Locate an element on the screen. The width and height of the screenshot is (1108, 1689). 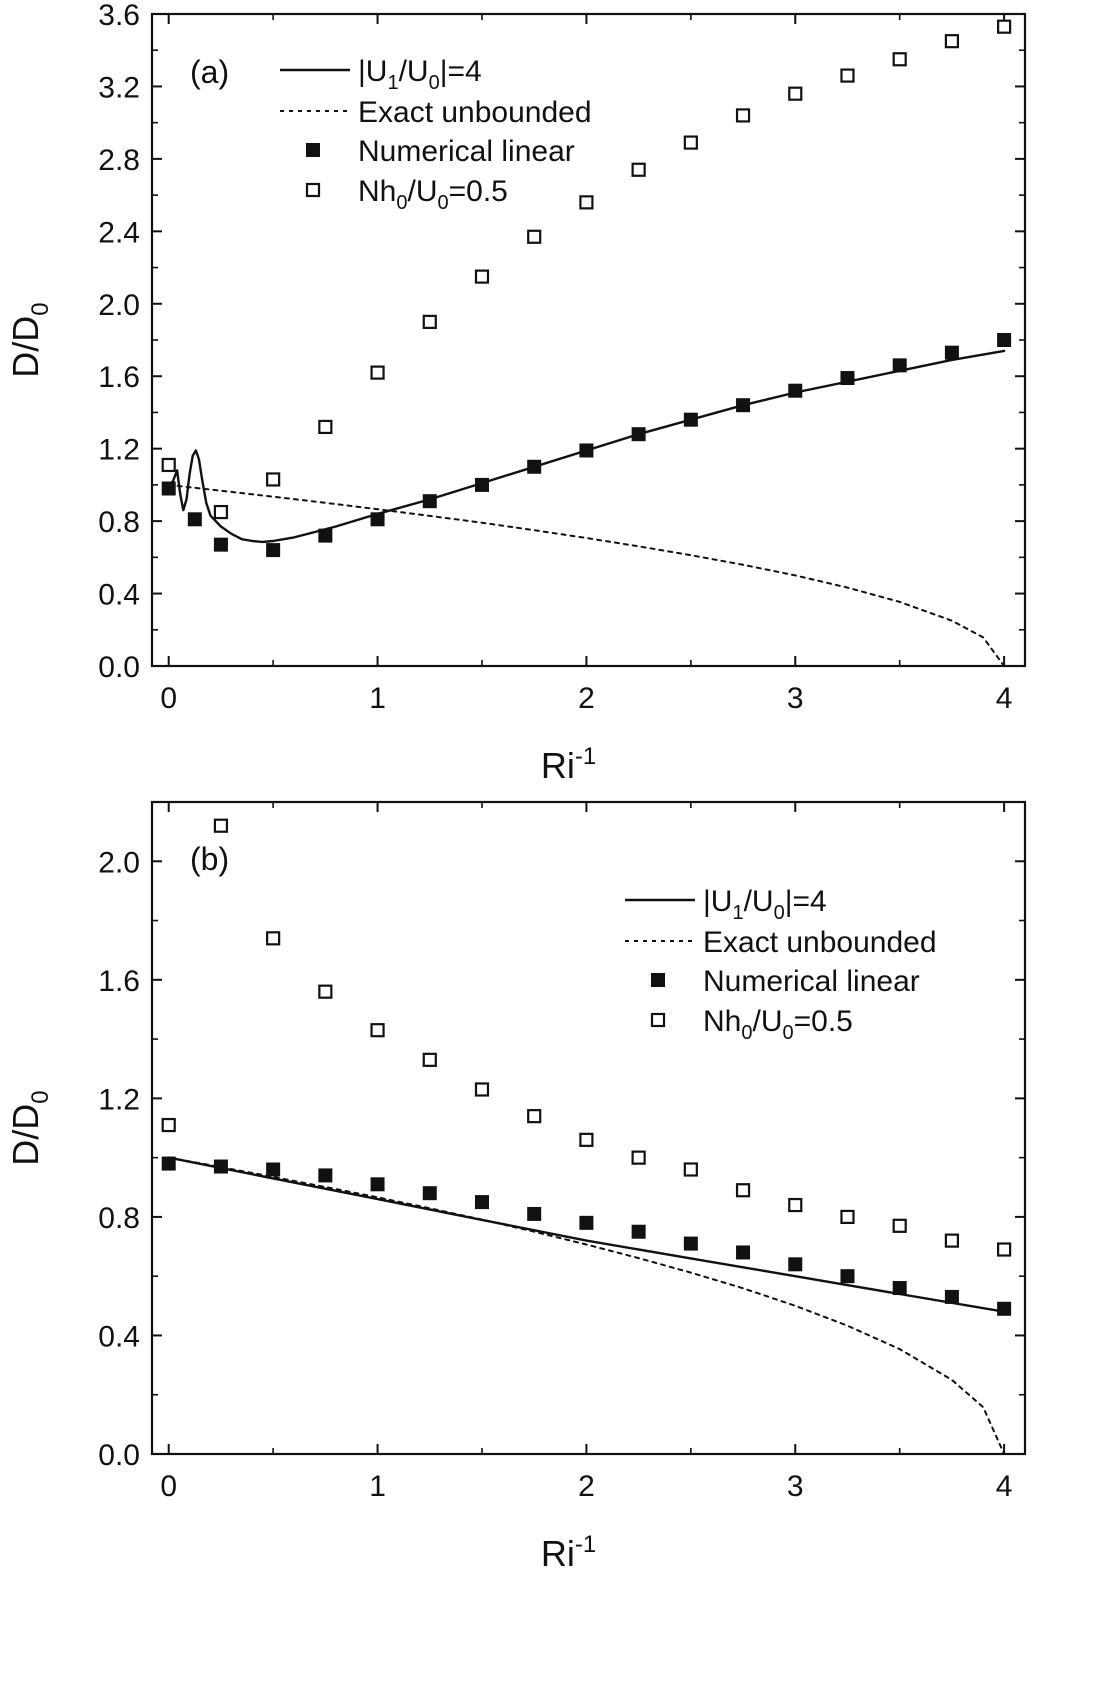
y-tick-label: 0.4 is located at coordinates (119, 1336).